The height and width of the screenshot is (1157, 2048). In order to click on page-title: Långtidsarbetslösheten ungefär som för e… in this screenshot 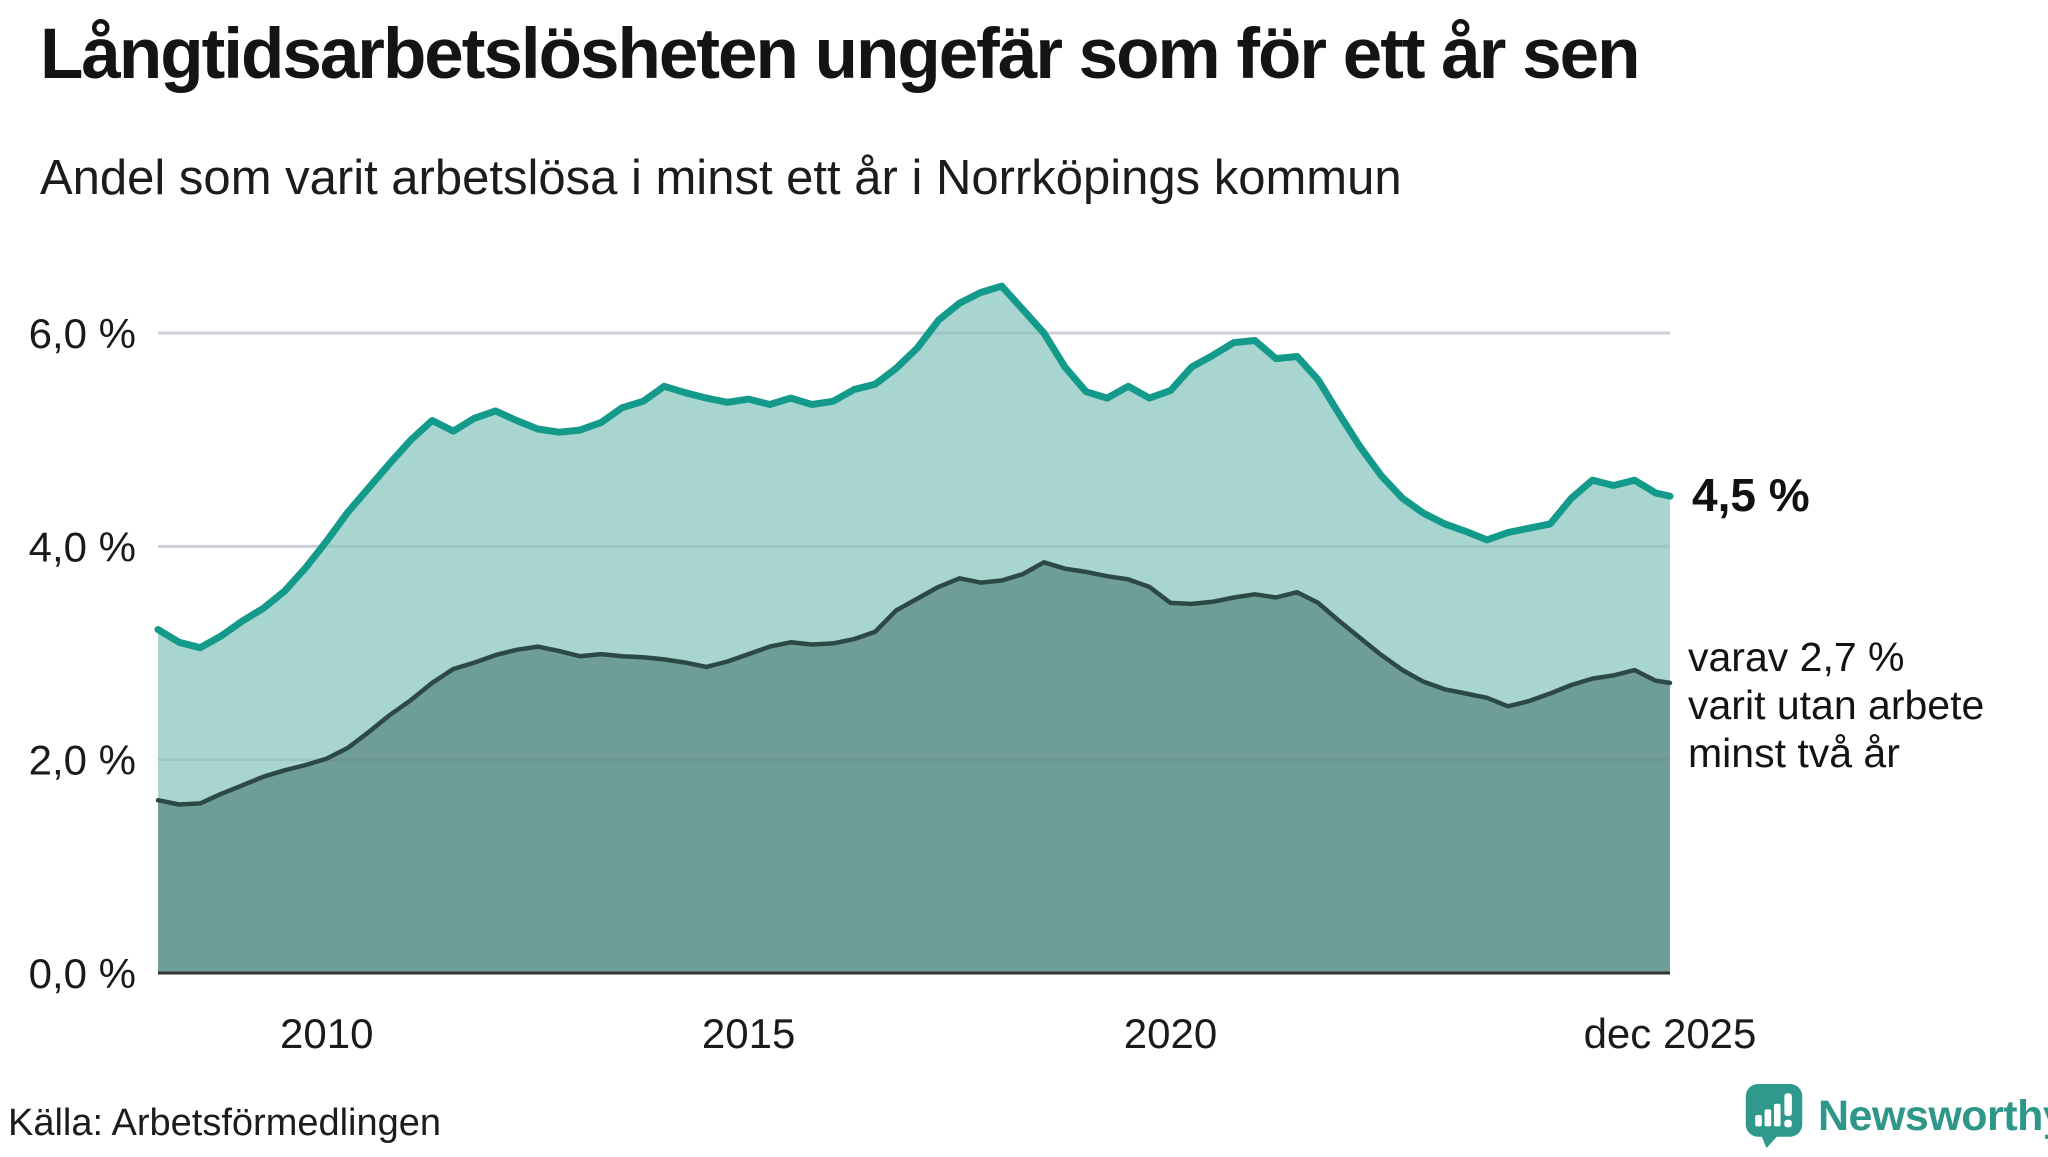, I will do `click(840, 54)`.